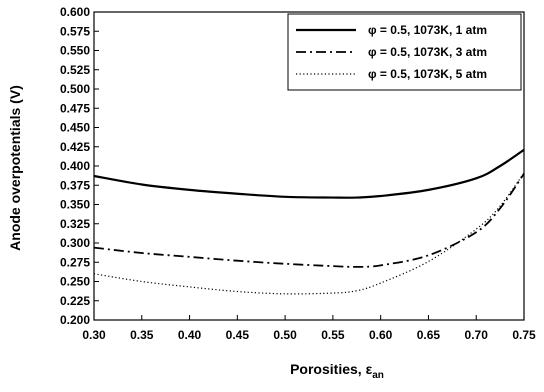 This screenshot has height=392, width=544. What do you see at coordinates (285, 335) in the screenshot?
I see `x-tick-label: 0.50` at bounding box center [285, 335].